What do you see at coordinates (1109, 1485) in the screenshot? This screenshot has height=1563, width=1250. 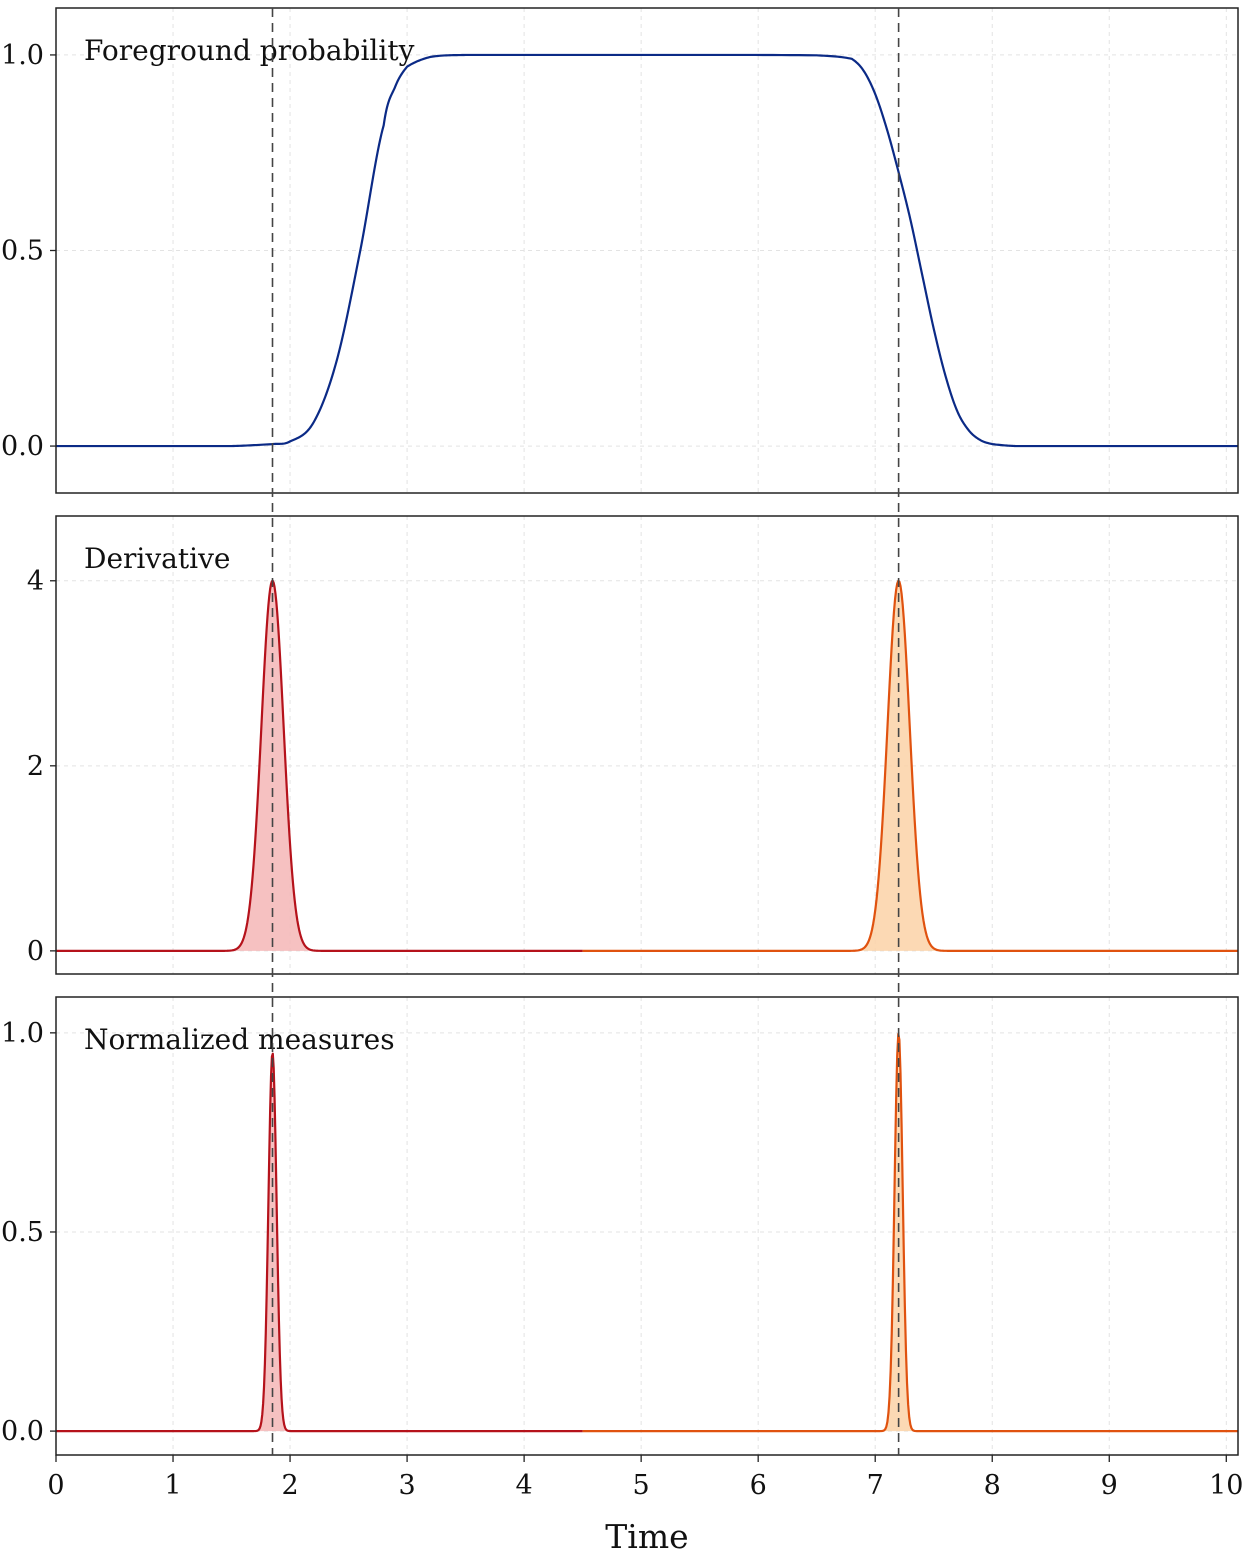 I see `x-tick-label: 9` at bounding box center [1109, 1485].